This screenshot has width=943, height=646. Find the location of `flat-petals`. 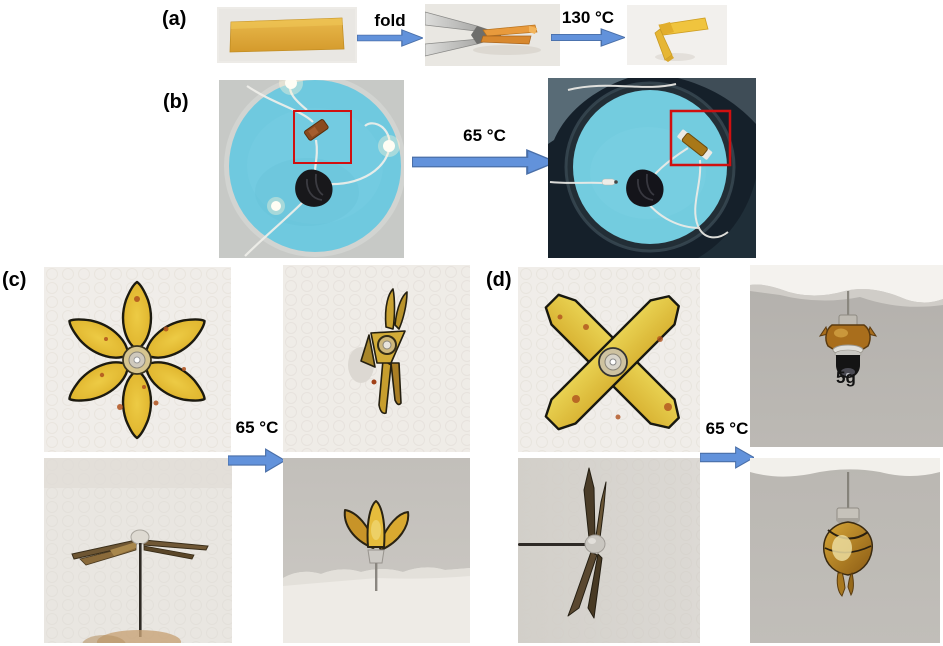

flat-petals is located at coordinates (140, 552).